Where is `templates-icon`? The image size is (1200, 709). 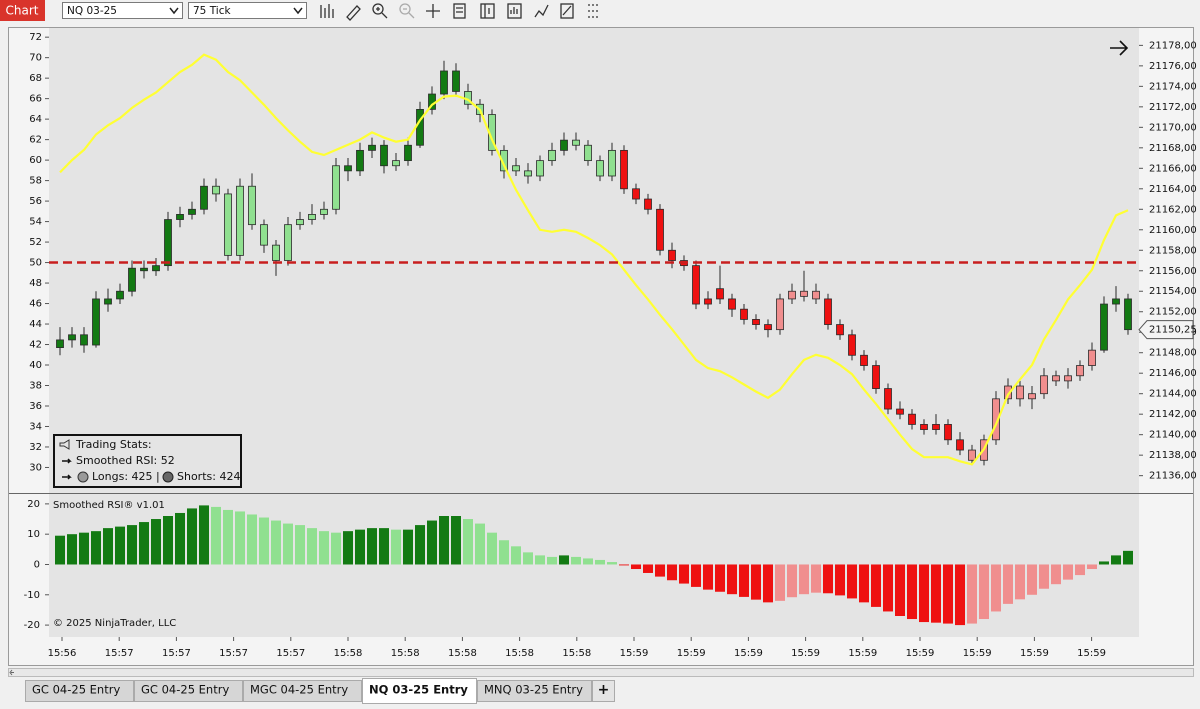
templates-icon is located at coordinates (487, 11).